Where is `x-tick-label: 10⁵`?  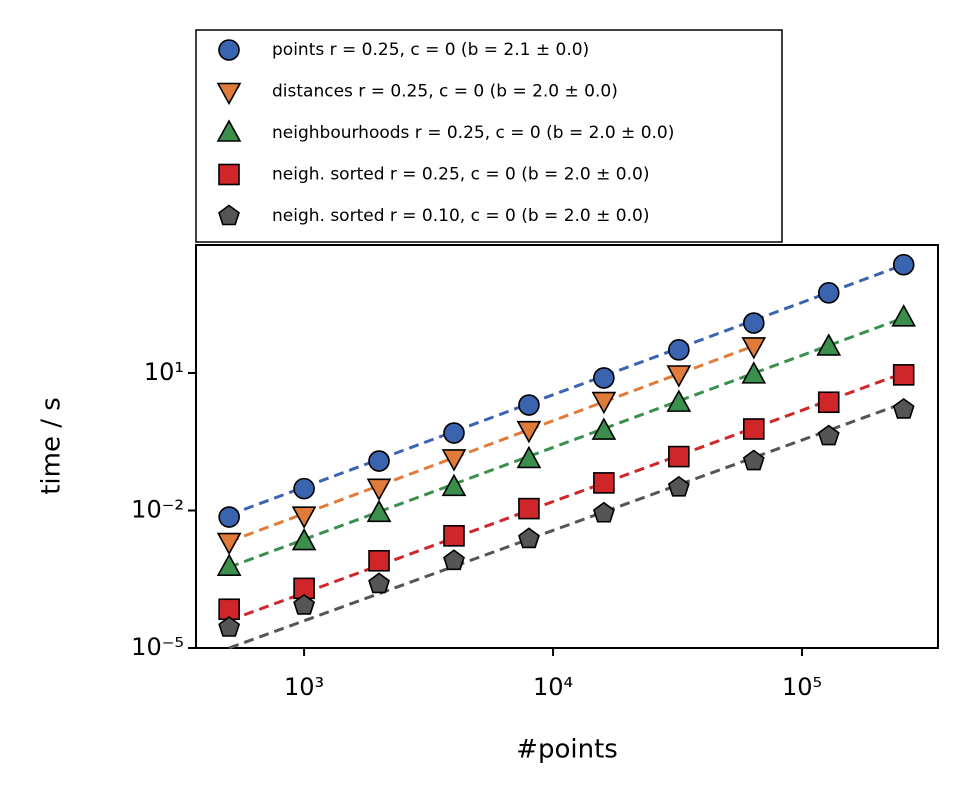 x-tick-label: 10⁵ is located at coordinates (802, 687).